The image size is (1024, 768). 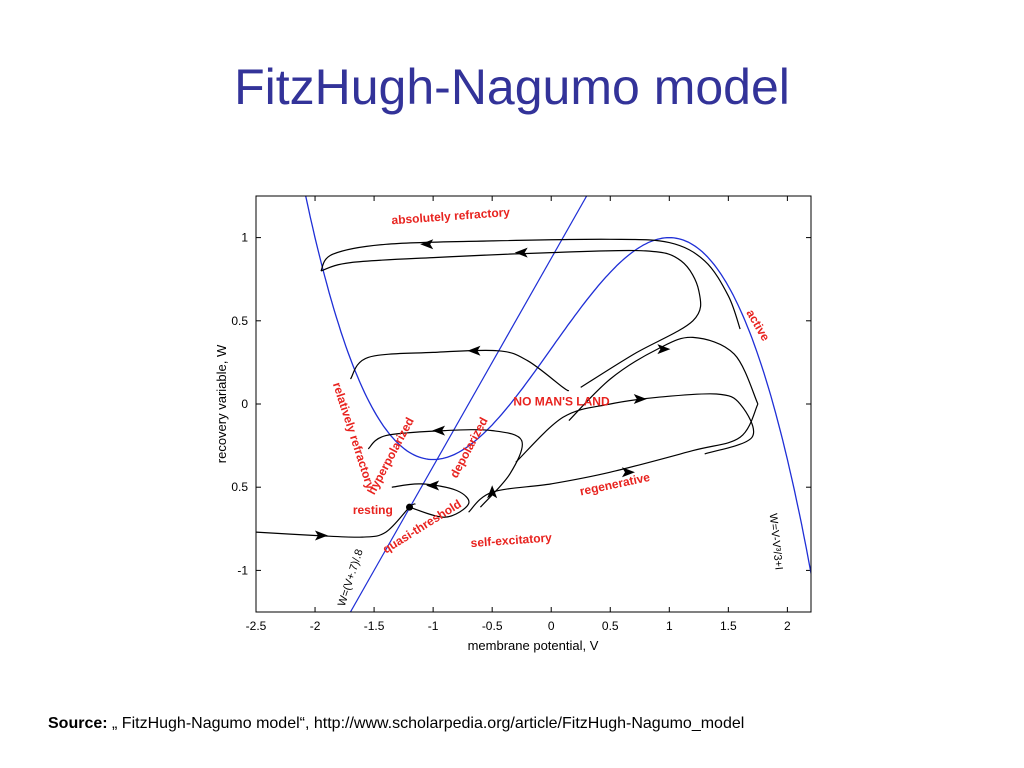 I want to click on equilibrium-points, so click(x=410, y=507).